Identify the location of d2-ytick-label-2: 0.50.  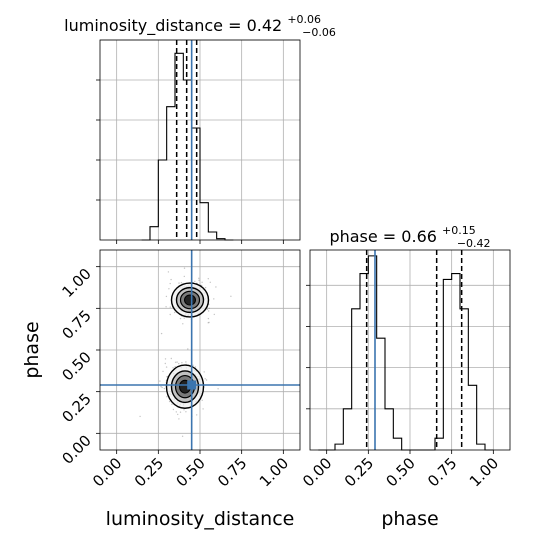
(76, 366).